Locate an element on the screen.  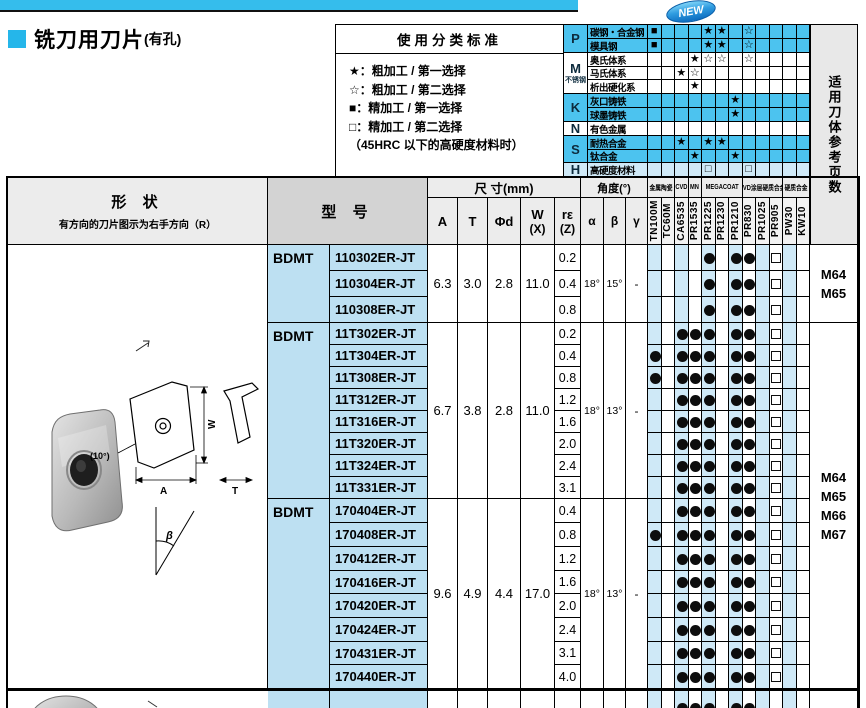
material-letter-label: N is located at coordinates (575, 129).